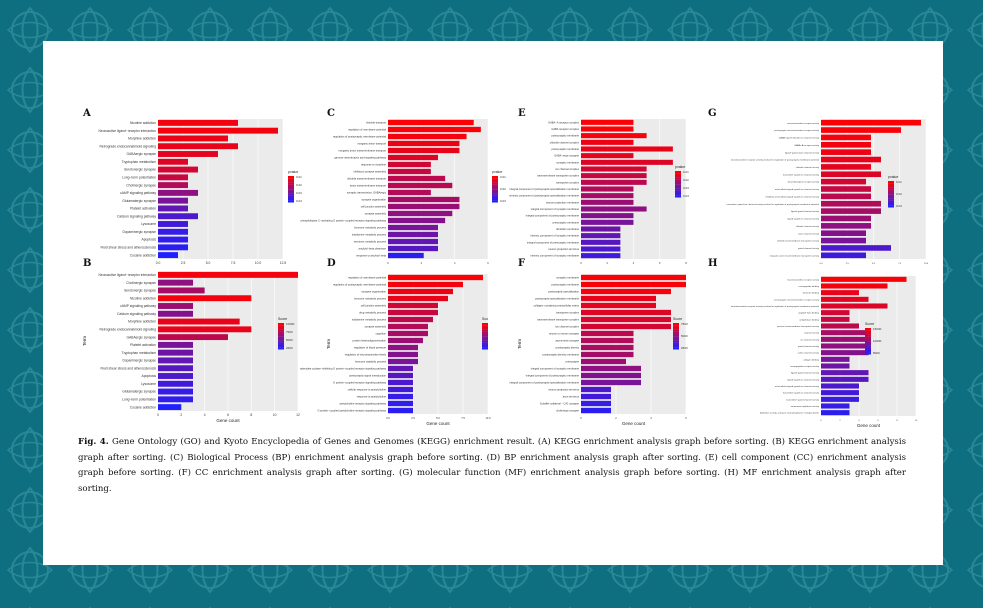  What do you see at coordinates (142, 322) in the screenshot?
I see `category-label: Morphine addiction` at bounding box center [142, 322].